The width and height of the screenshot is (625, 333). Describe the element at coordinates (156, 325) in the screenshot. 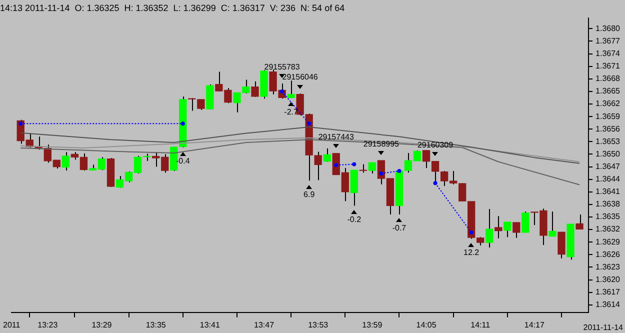

I see `x-tick-label: 13:35` at that location.